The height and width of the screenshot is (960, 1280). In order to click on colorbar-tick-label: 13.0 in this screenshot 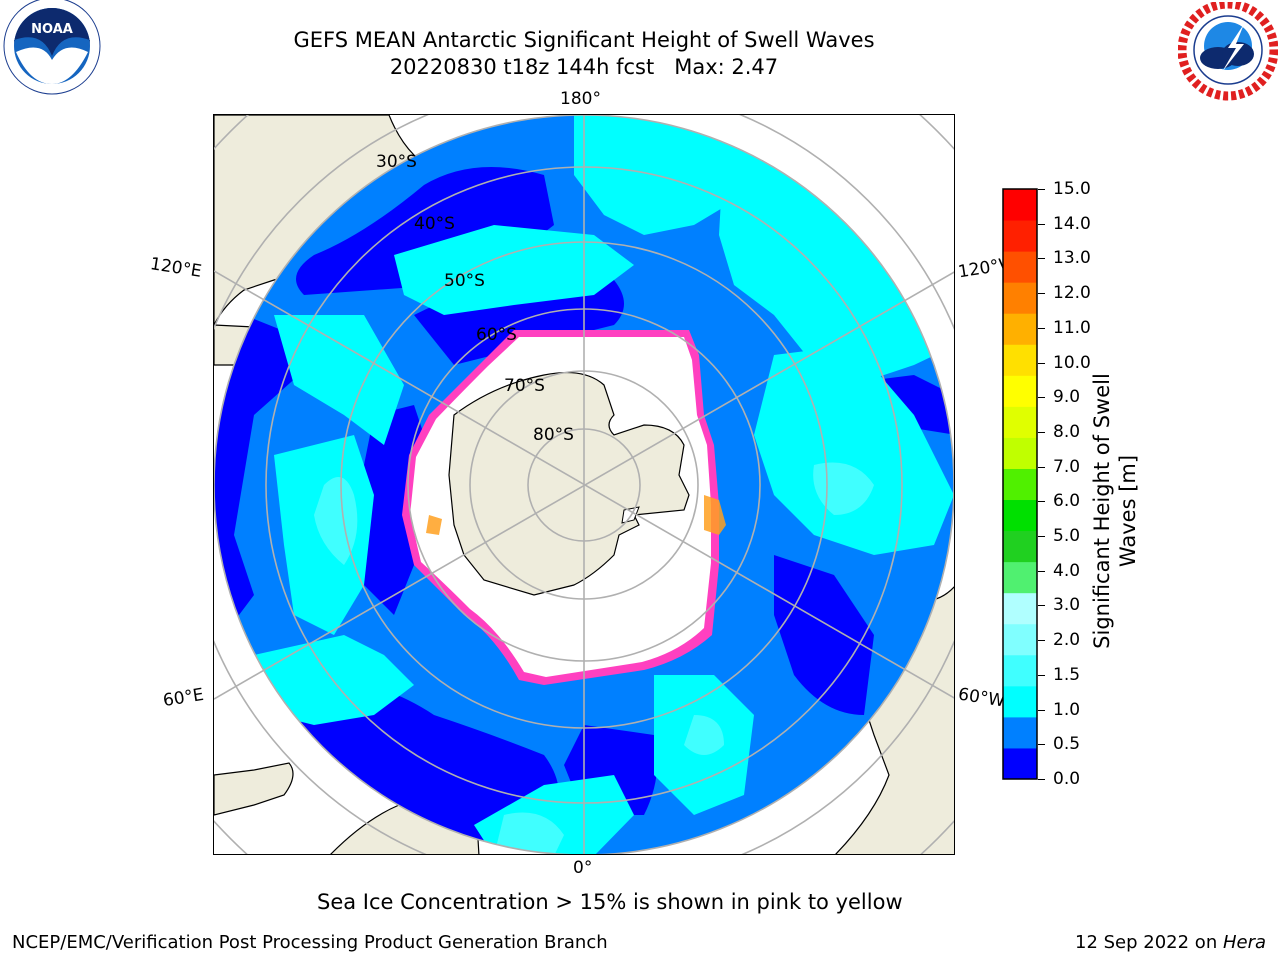, I will do `click(1072, 258)`.